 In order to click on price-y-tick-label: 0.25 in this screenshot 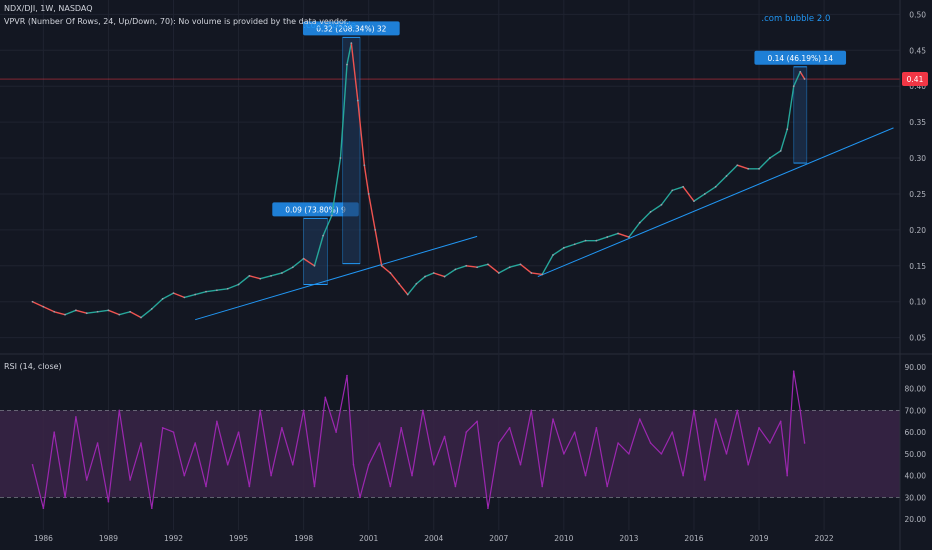, I will do `click(917, 194)`.